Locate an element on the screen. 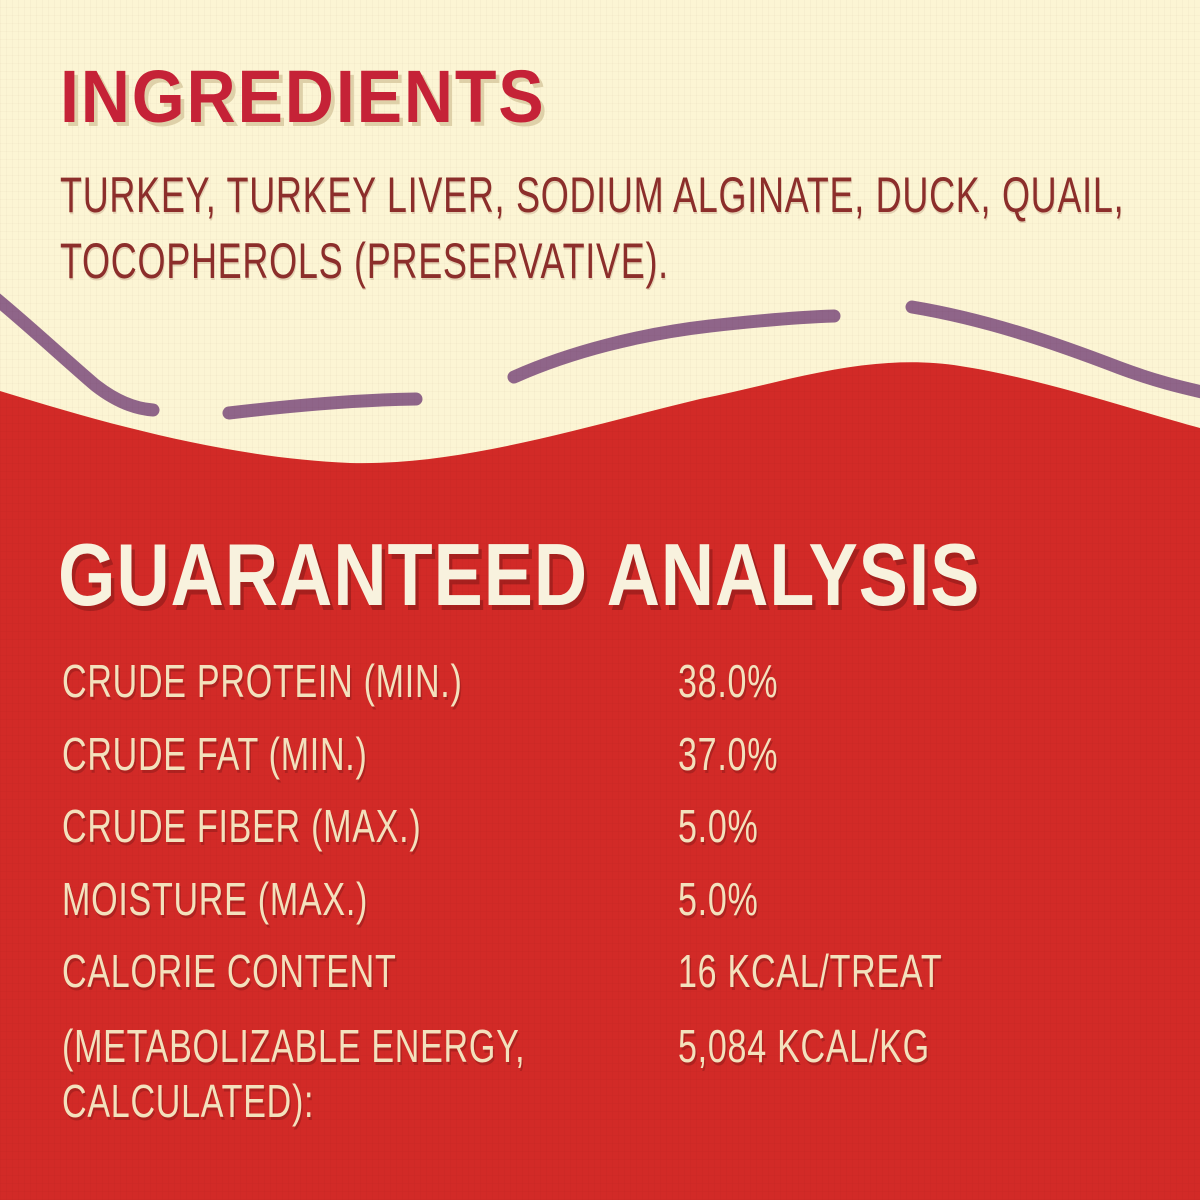 The image size is (1200, 1200). analysis-row-label-metabolizable-energy: (METABOLIZABLE ENERGY, is located at coordinates (294, 1046).